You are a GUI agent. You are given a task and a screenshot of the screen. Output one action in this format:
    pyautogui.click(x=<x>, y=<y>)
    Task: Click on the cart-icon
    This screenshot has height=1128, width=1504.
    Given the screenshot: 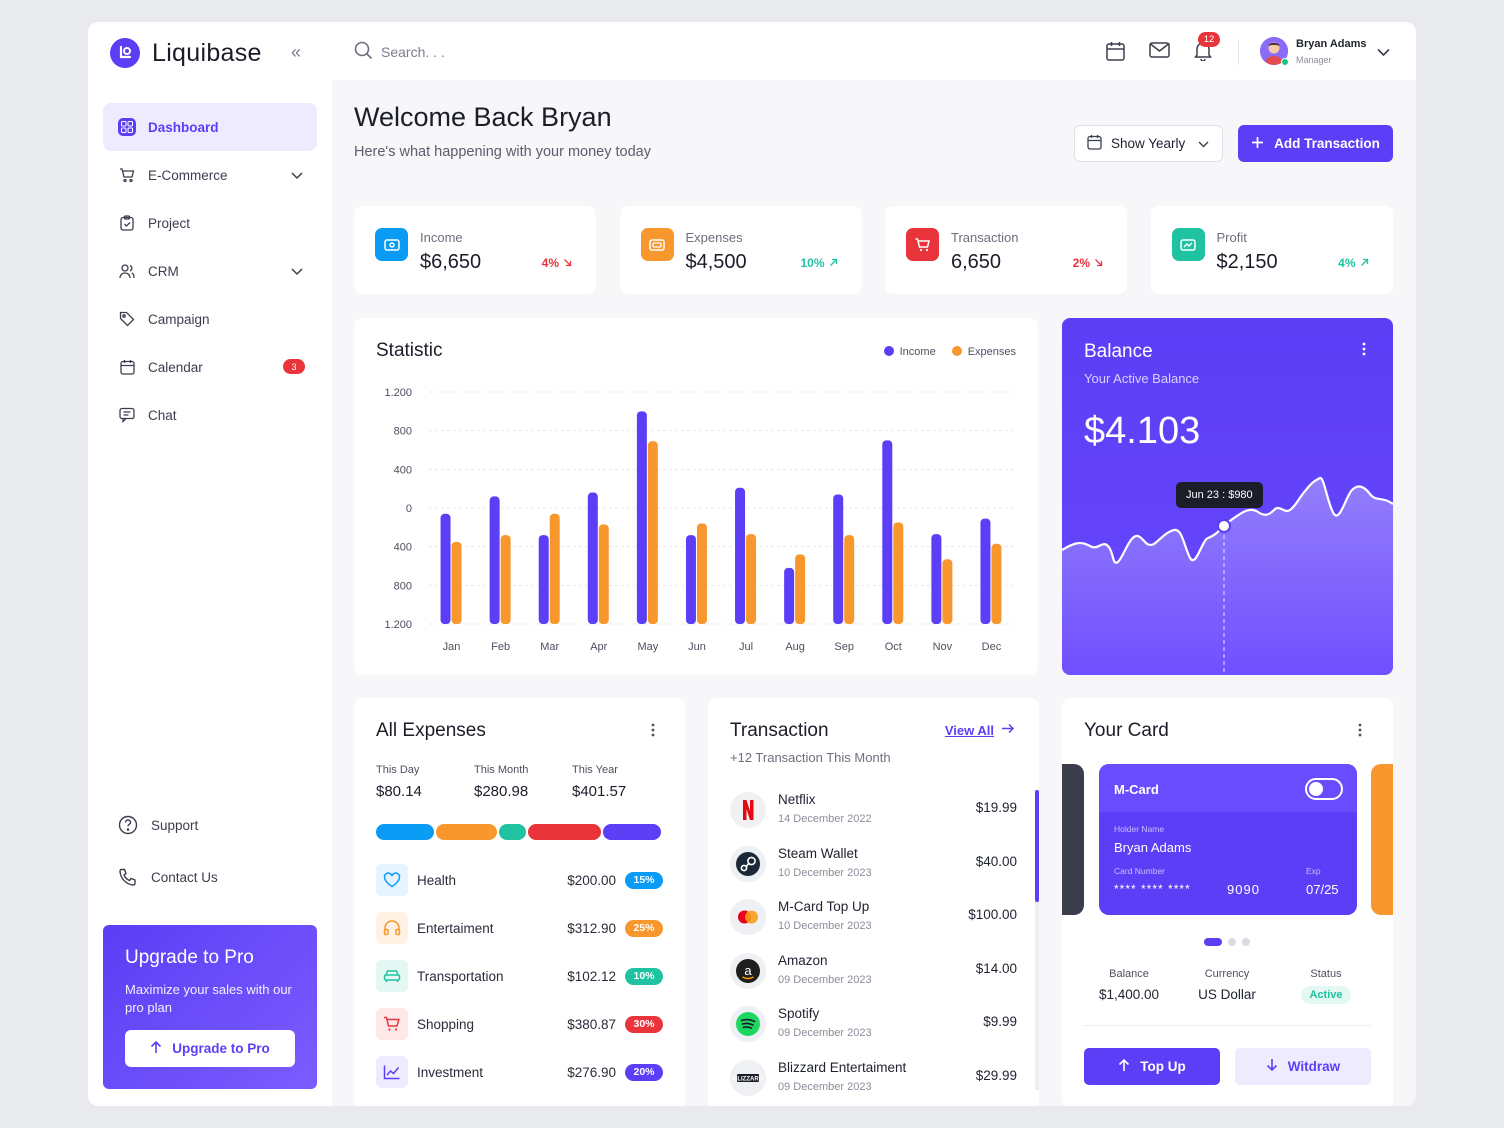 What is the action you would take?
    pyautogui.click(x=127, y=175)
    